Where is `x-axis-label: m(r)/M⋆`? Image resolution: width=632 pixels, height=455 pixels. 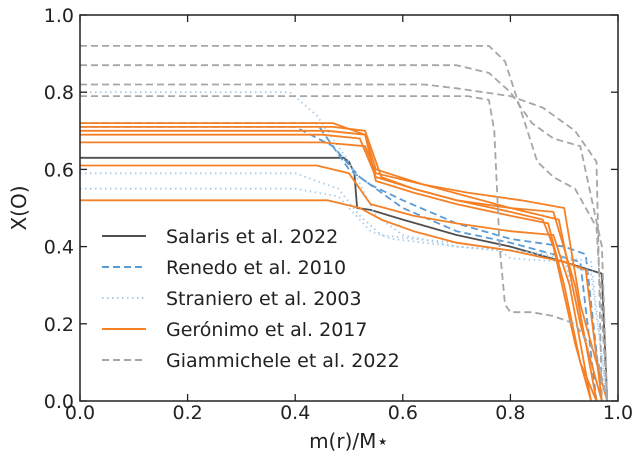 x-axis-label: m(r)/M⋆ is located at coordinates (349, 441).